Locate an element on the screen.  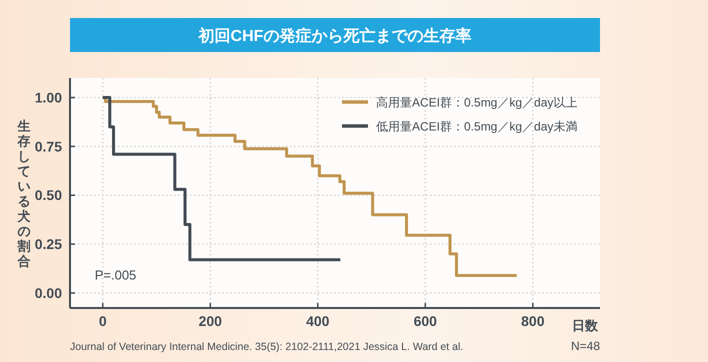
legend-label: 低用量ACEI群：0.5mg／kg／day未満 is located at coordinates (477, 127).